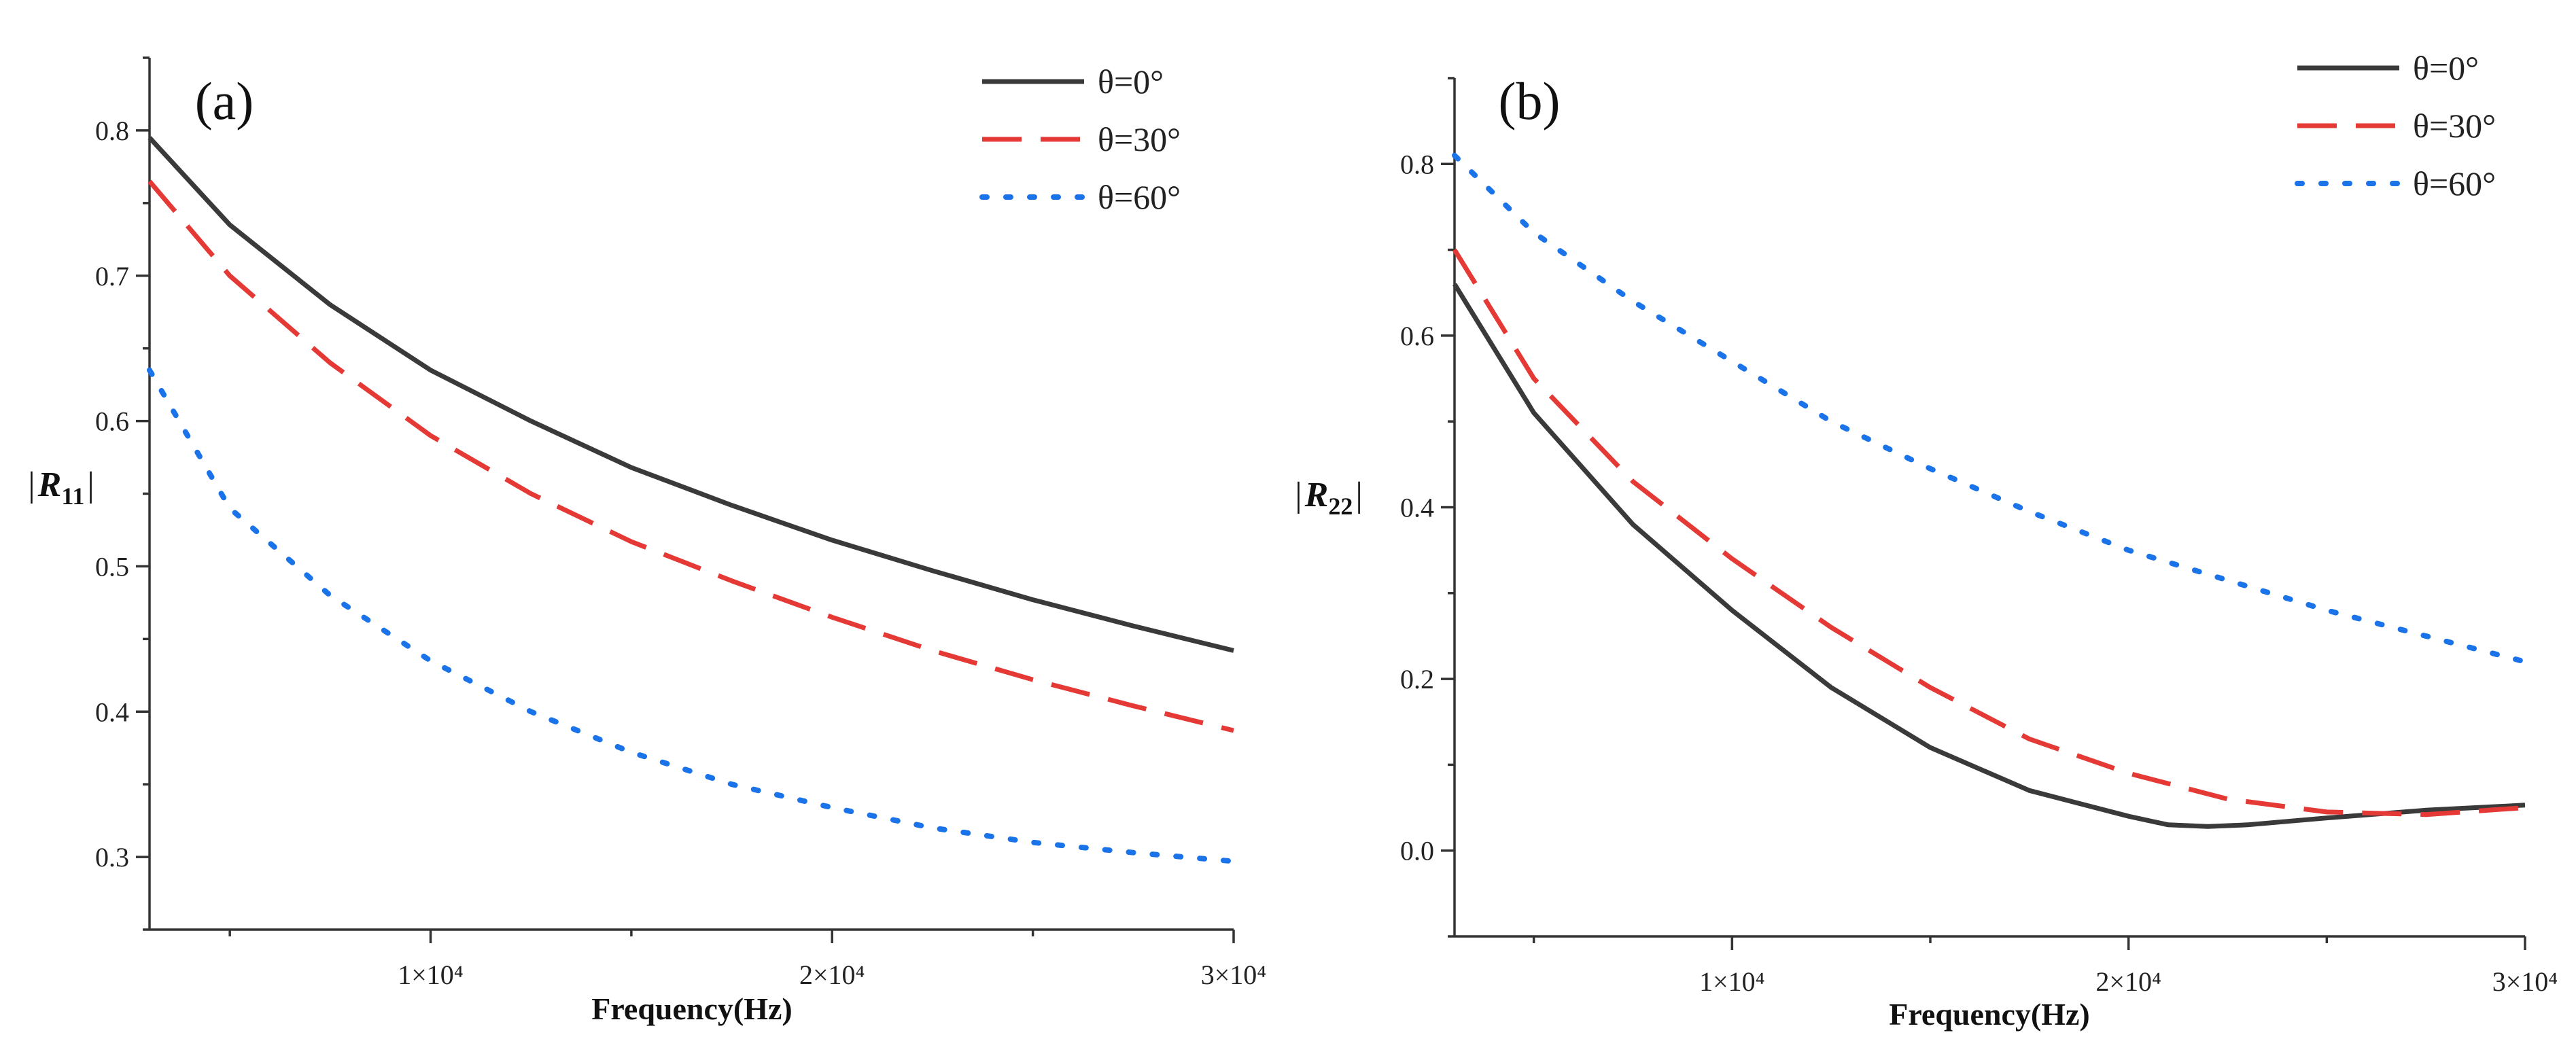  I want to click on panel-label: (b), so click(1530, 100).